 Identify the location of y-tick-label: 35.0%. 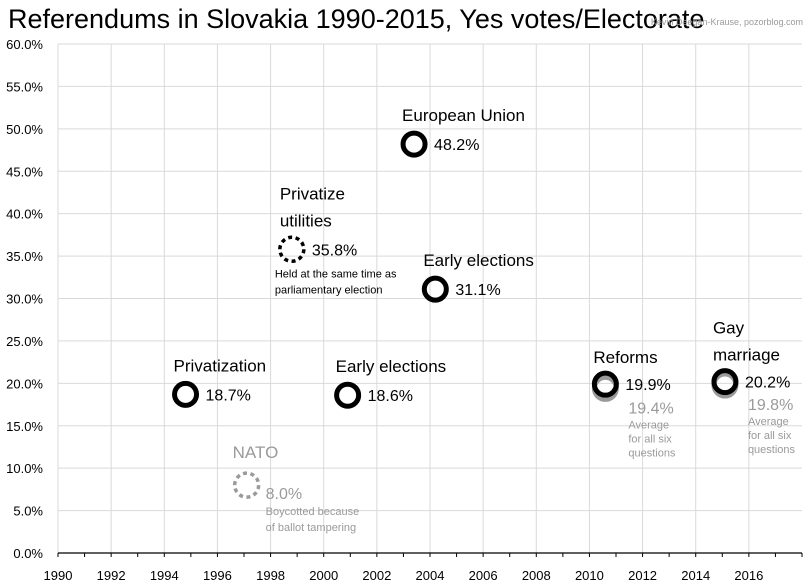
(24, 256).